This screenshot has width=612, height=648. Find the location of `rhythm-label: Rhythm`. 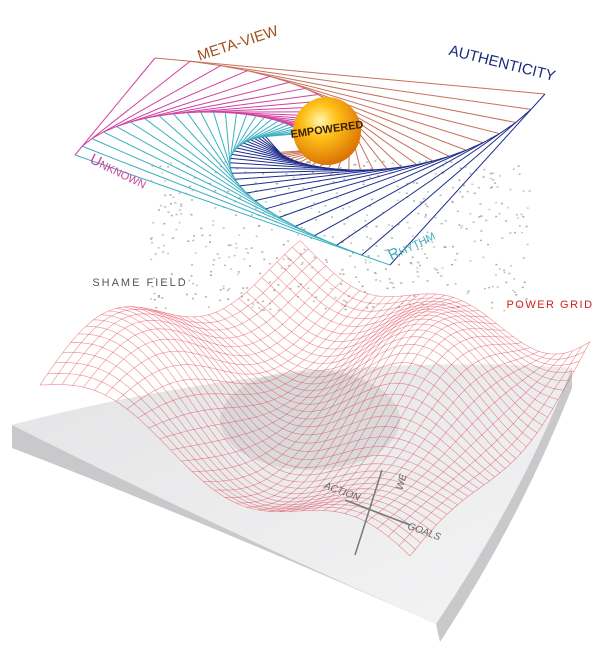

rhythm-label: Rhythm is located at coordinates (412, 245).